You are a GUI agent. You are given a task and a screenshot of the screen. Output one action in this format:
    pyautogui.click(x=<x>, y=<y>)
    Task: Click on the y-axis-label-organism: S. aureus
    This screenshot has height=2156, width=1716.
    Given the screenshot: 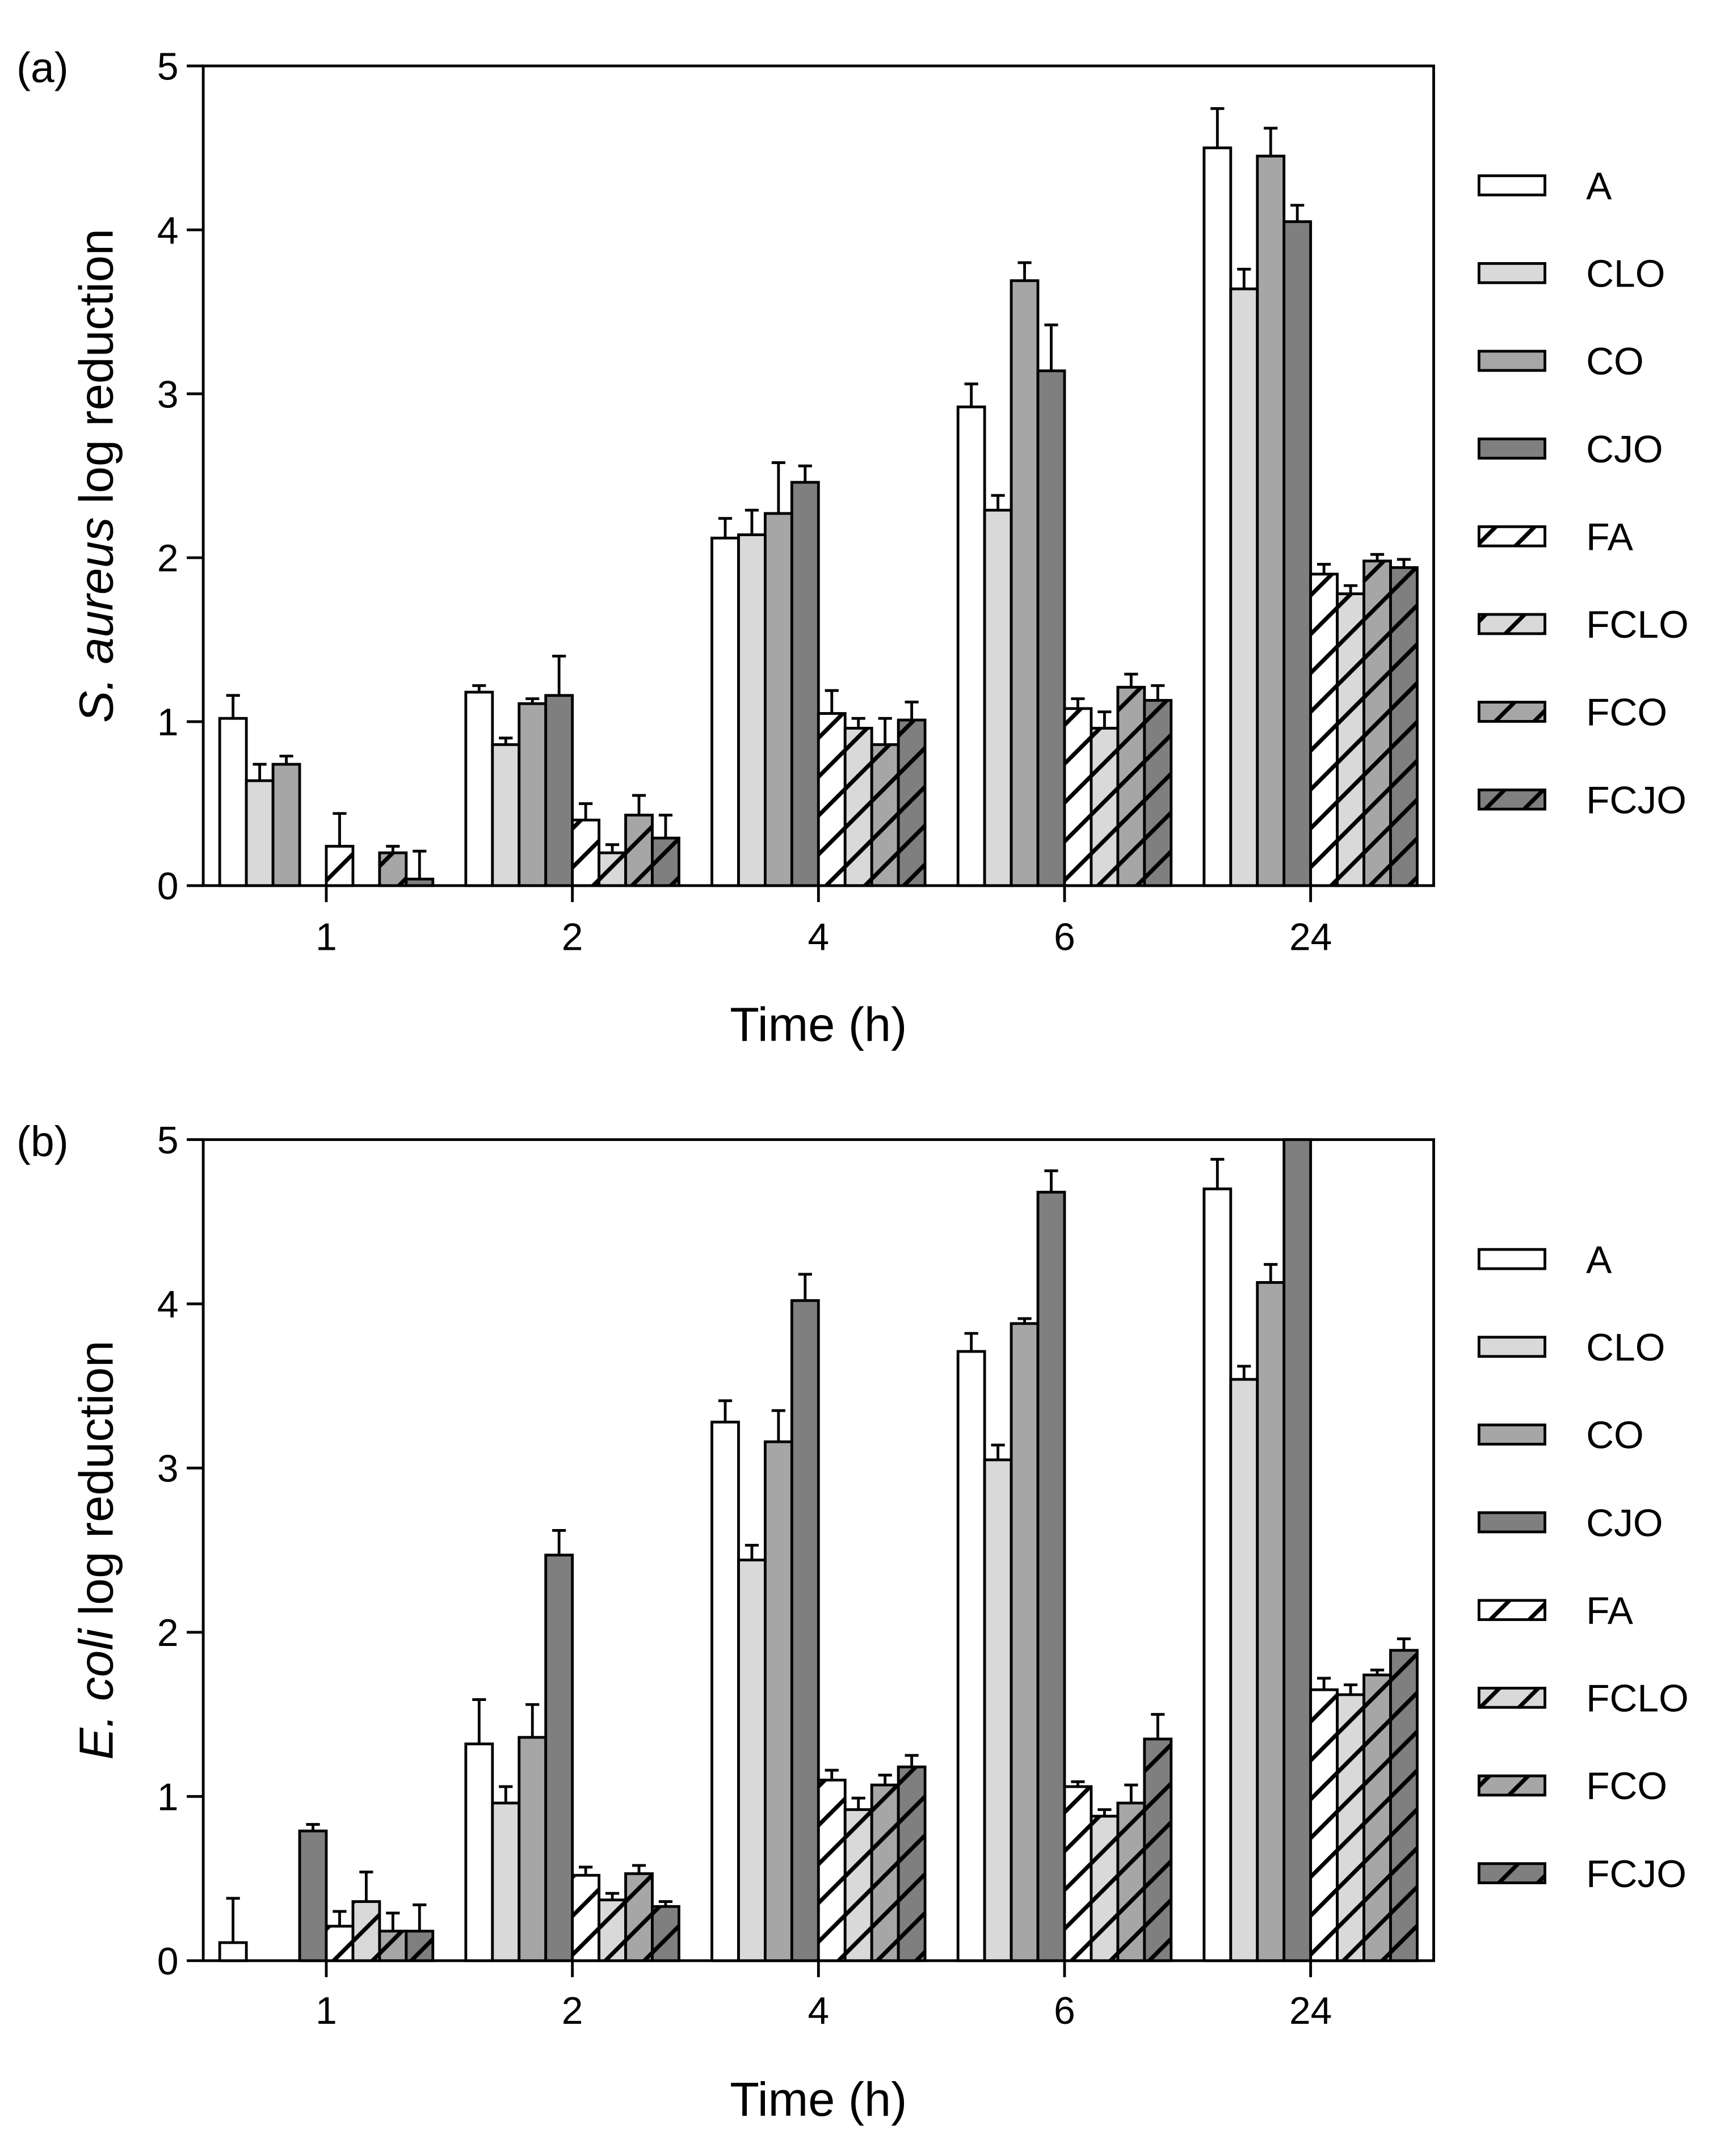 What is the action you would take?
    pyautogui.click(x=96, y=620)
    